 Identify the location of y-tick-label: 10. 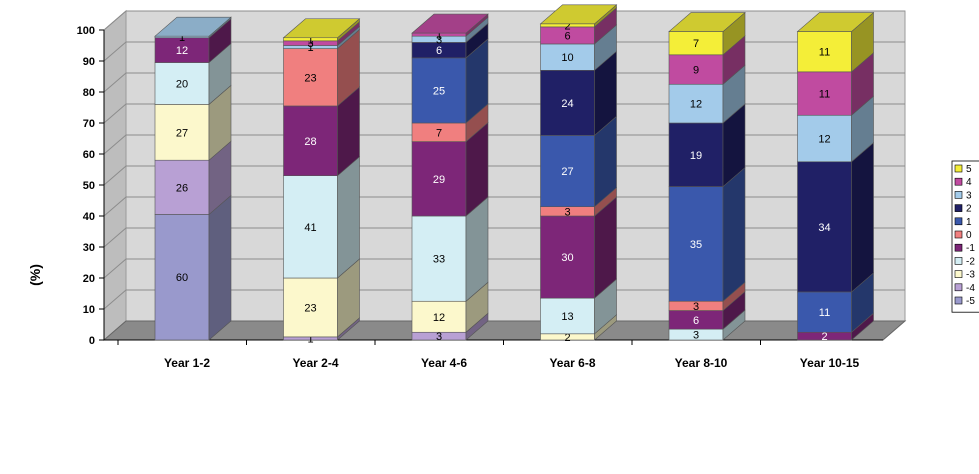
(89, 310).